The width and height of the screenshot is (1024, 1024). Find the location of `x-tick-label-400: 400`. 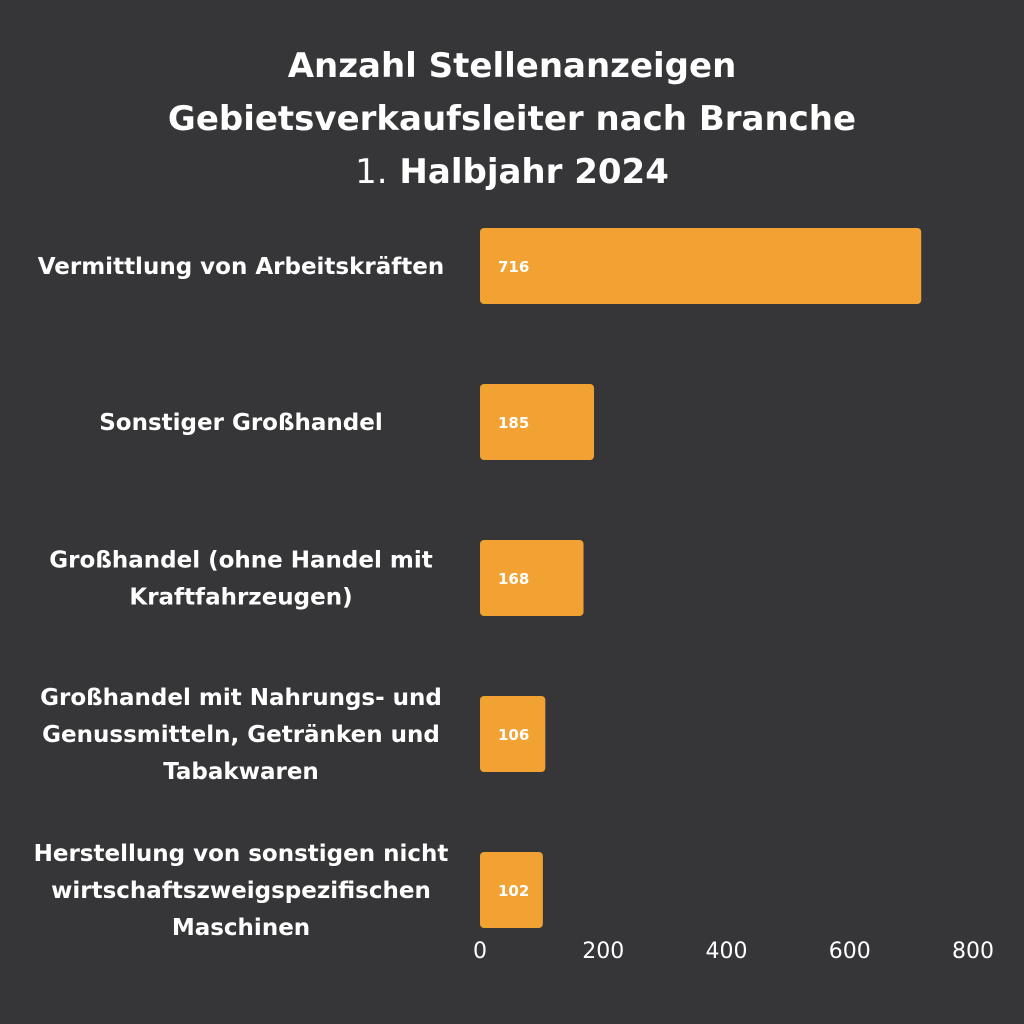

x-tick-label-400: 400 is located at coordinates (727, 951).